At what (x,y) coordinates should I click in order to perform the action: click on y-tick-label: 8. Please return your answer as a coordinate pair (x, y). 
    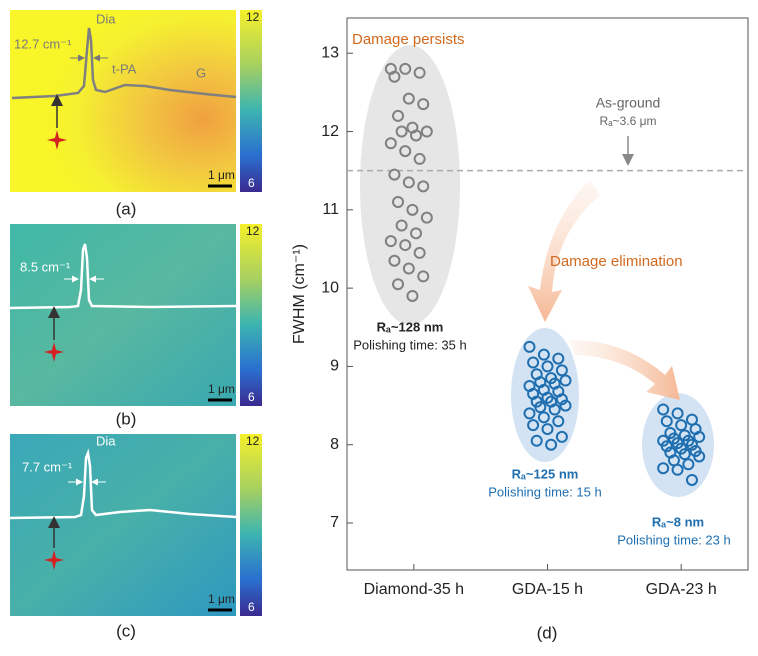
    Looking at the image, I should click on (334, 444).